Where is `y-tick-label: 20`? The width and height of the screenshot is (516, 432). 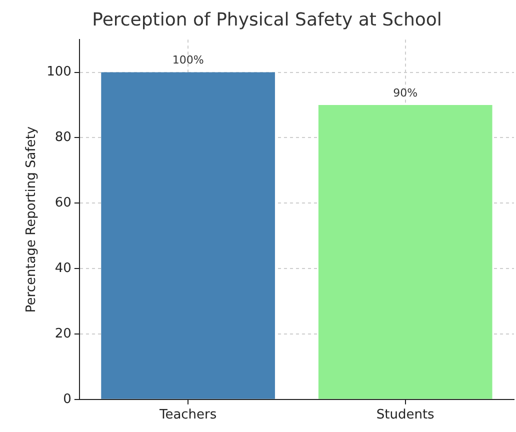 y-tick-label: 20 is located at coordinates (63, 334).